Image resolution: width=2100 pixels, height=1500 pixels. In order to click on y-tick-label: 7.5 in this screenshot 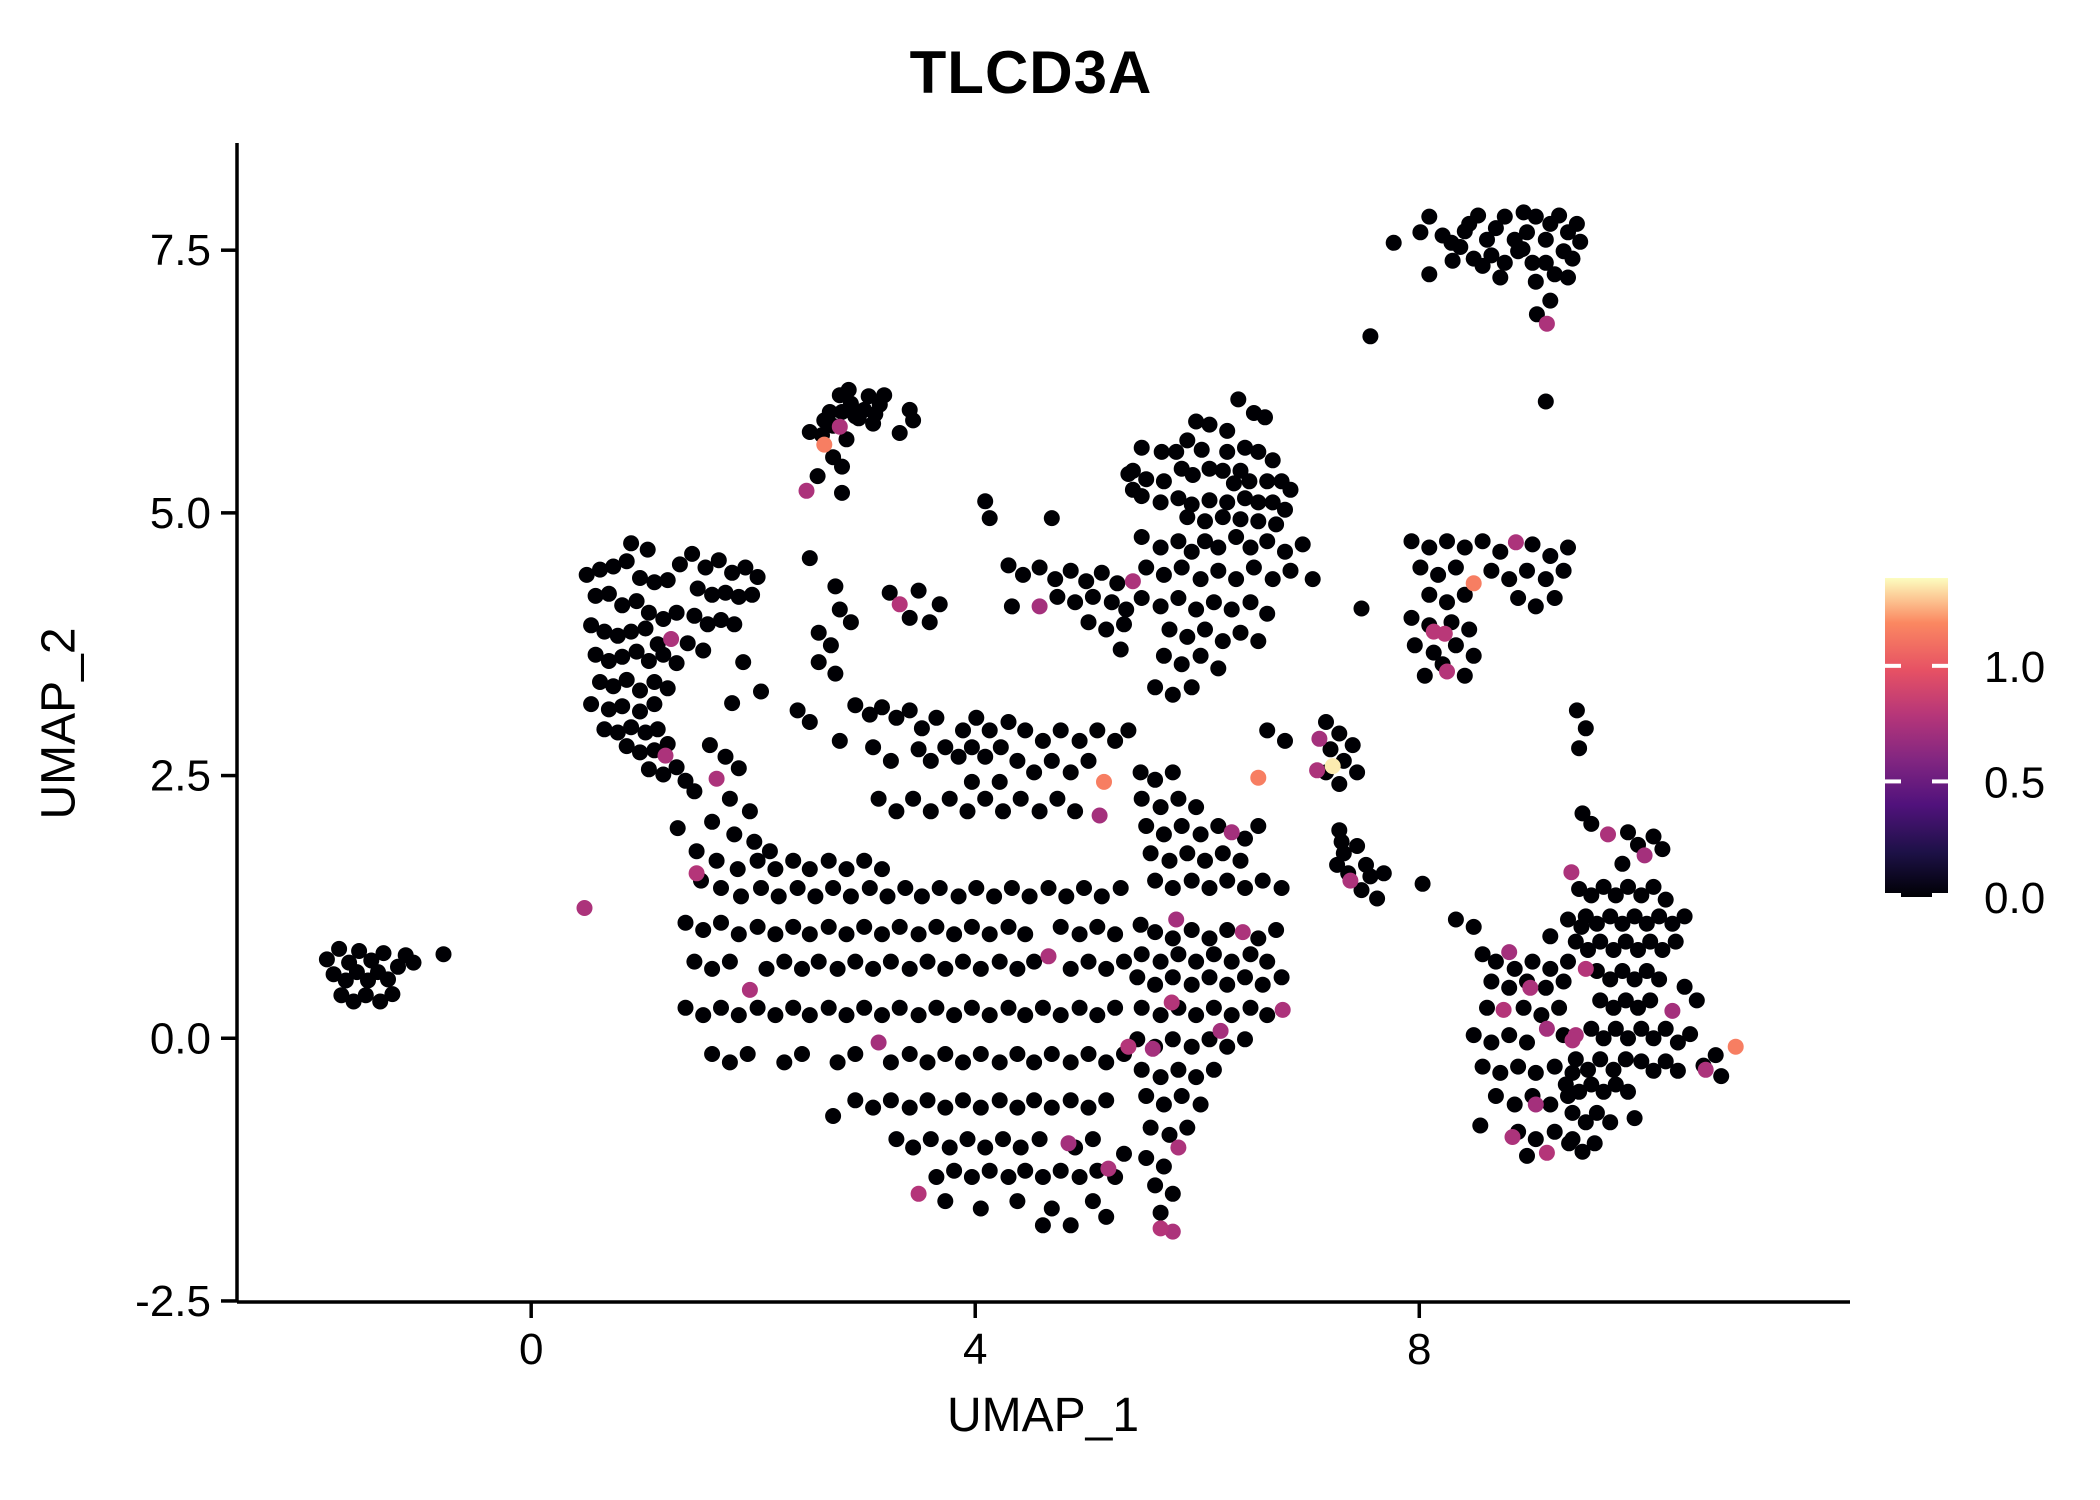, I will do `click(180, 250)`.